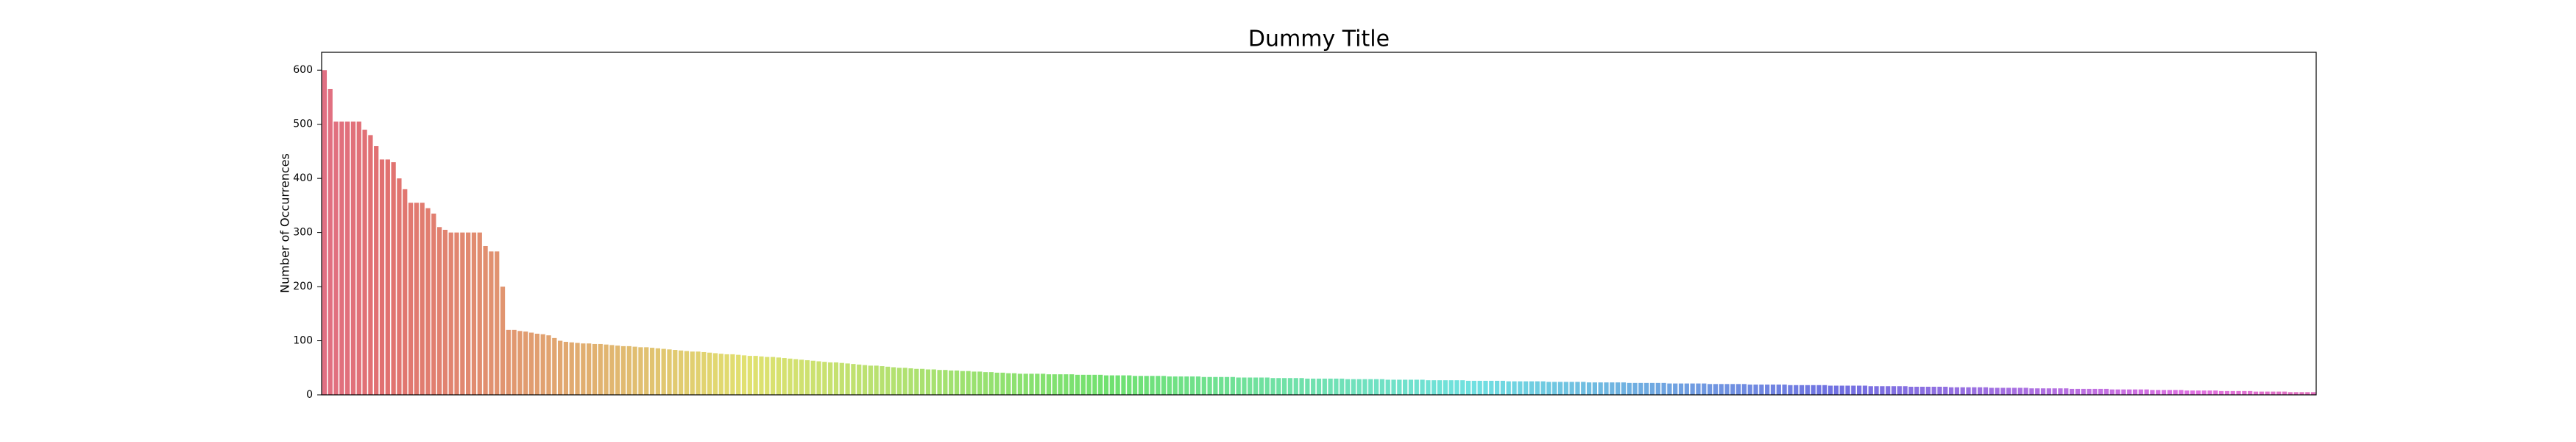 The height and width of the screenshot is (442, 2576). I want to click on chart-title: Dummy Title, so click(1319, 39).